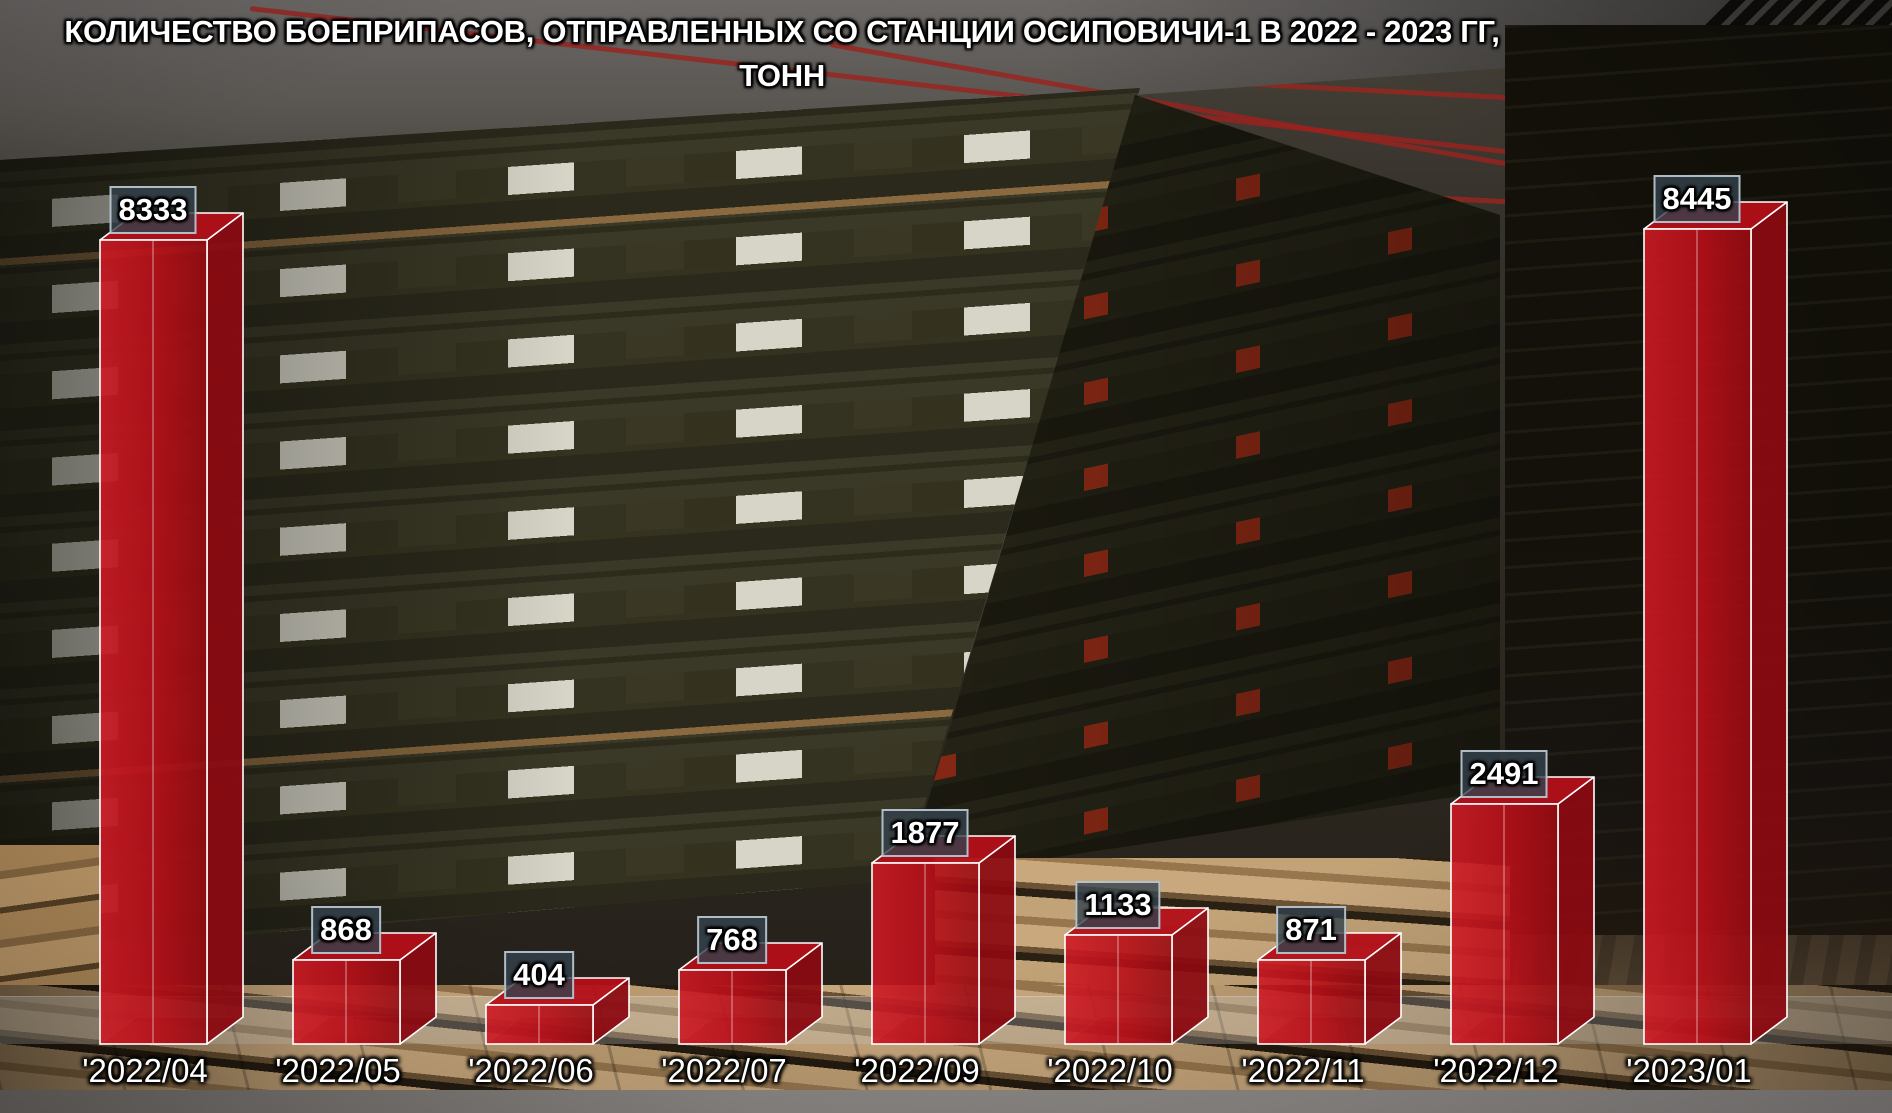 This screenshot has height=1113, width=1892. Describe the element at coordinates (1689, 1070) in the screenshot. I see `x-axis-label: '2023/01` at that location.